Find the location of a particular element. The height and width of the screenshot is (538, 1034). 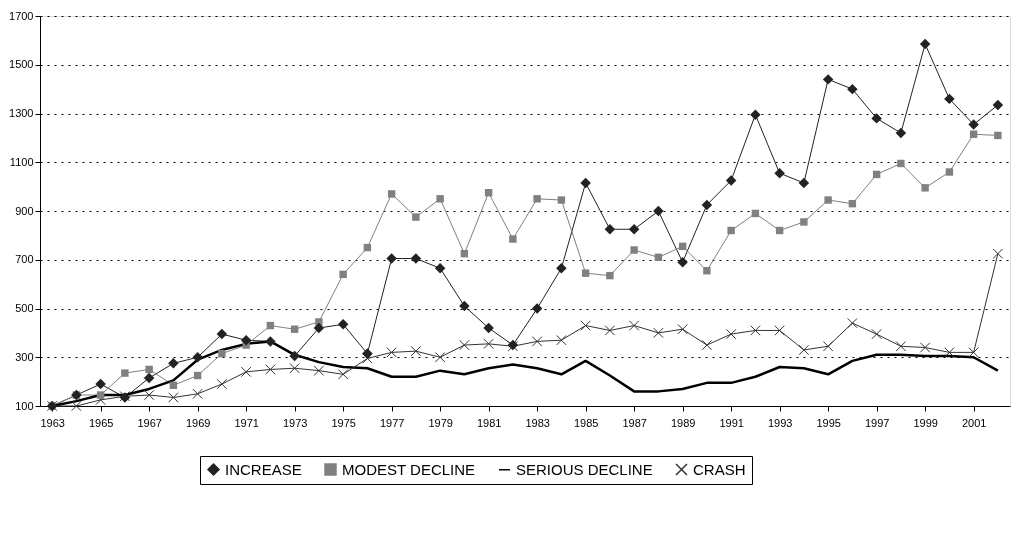

x-tick-label: 1971 is located at coordinates (246, 422).